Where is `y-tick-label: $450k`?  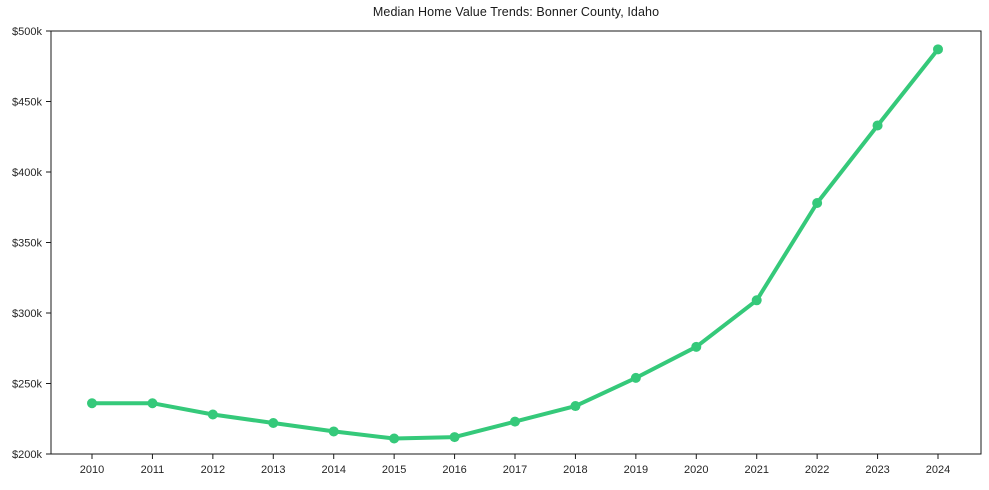 y-tick-label: $450k is located at coordinates (27, 103).